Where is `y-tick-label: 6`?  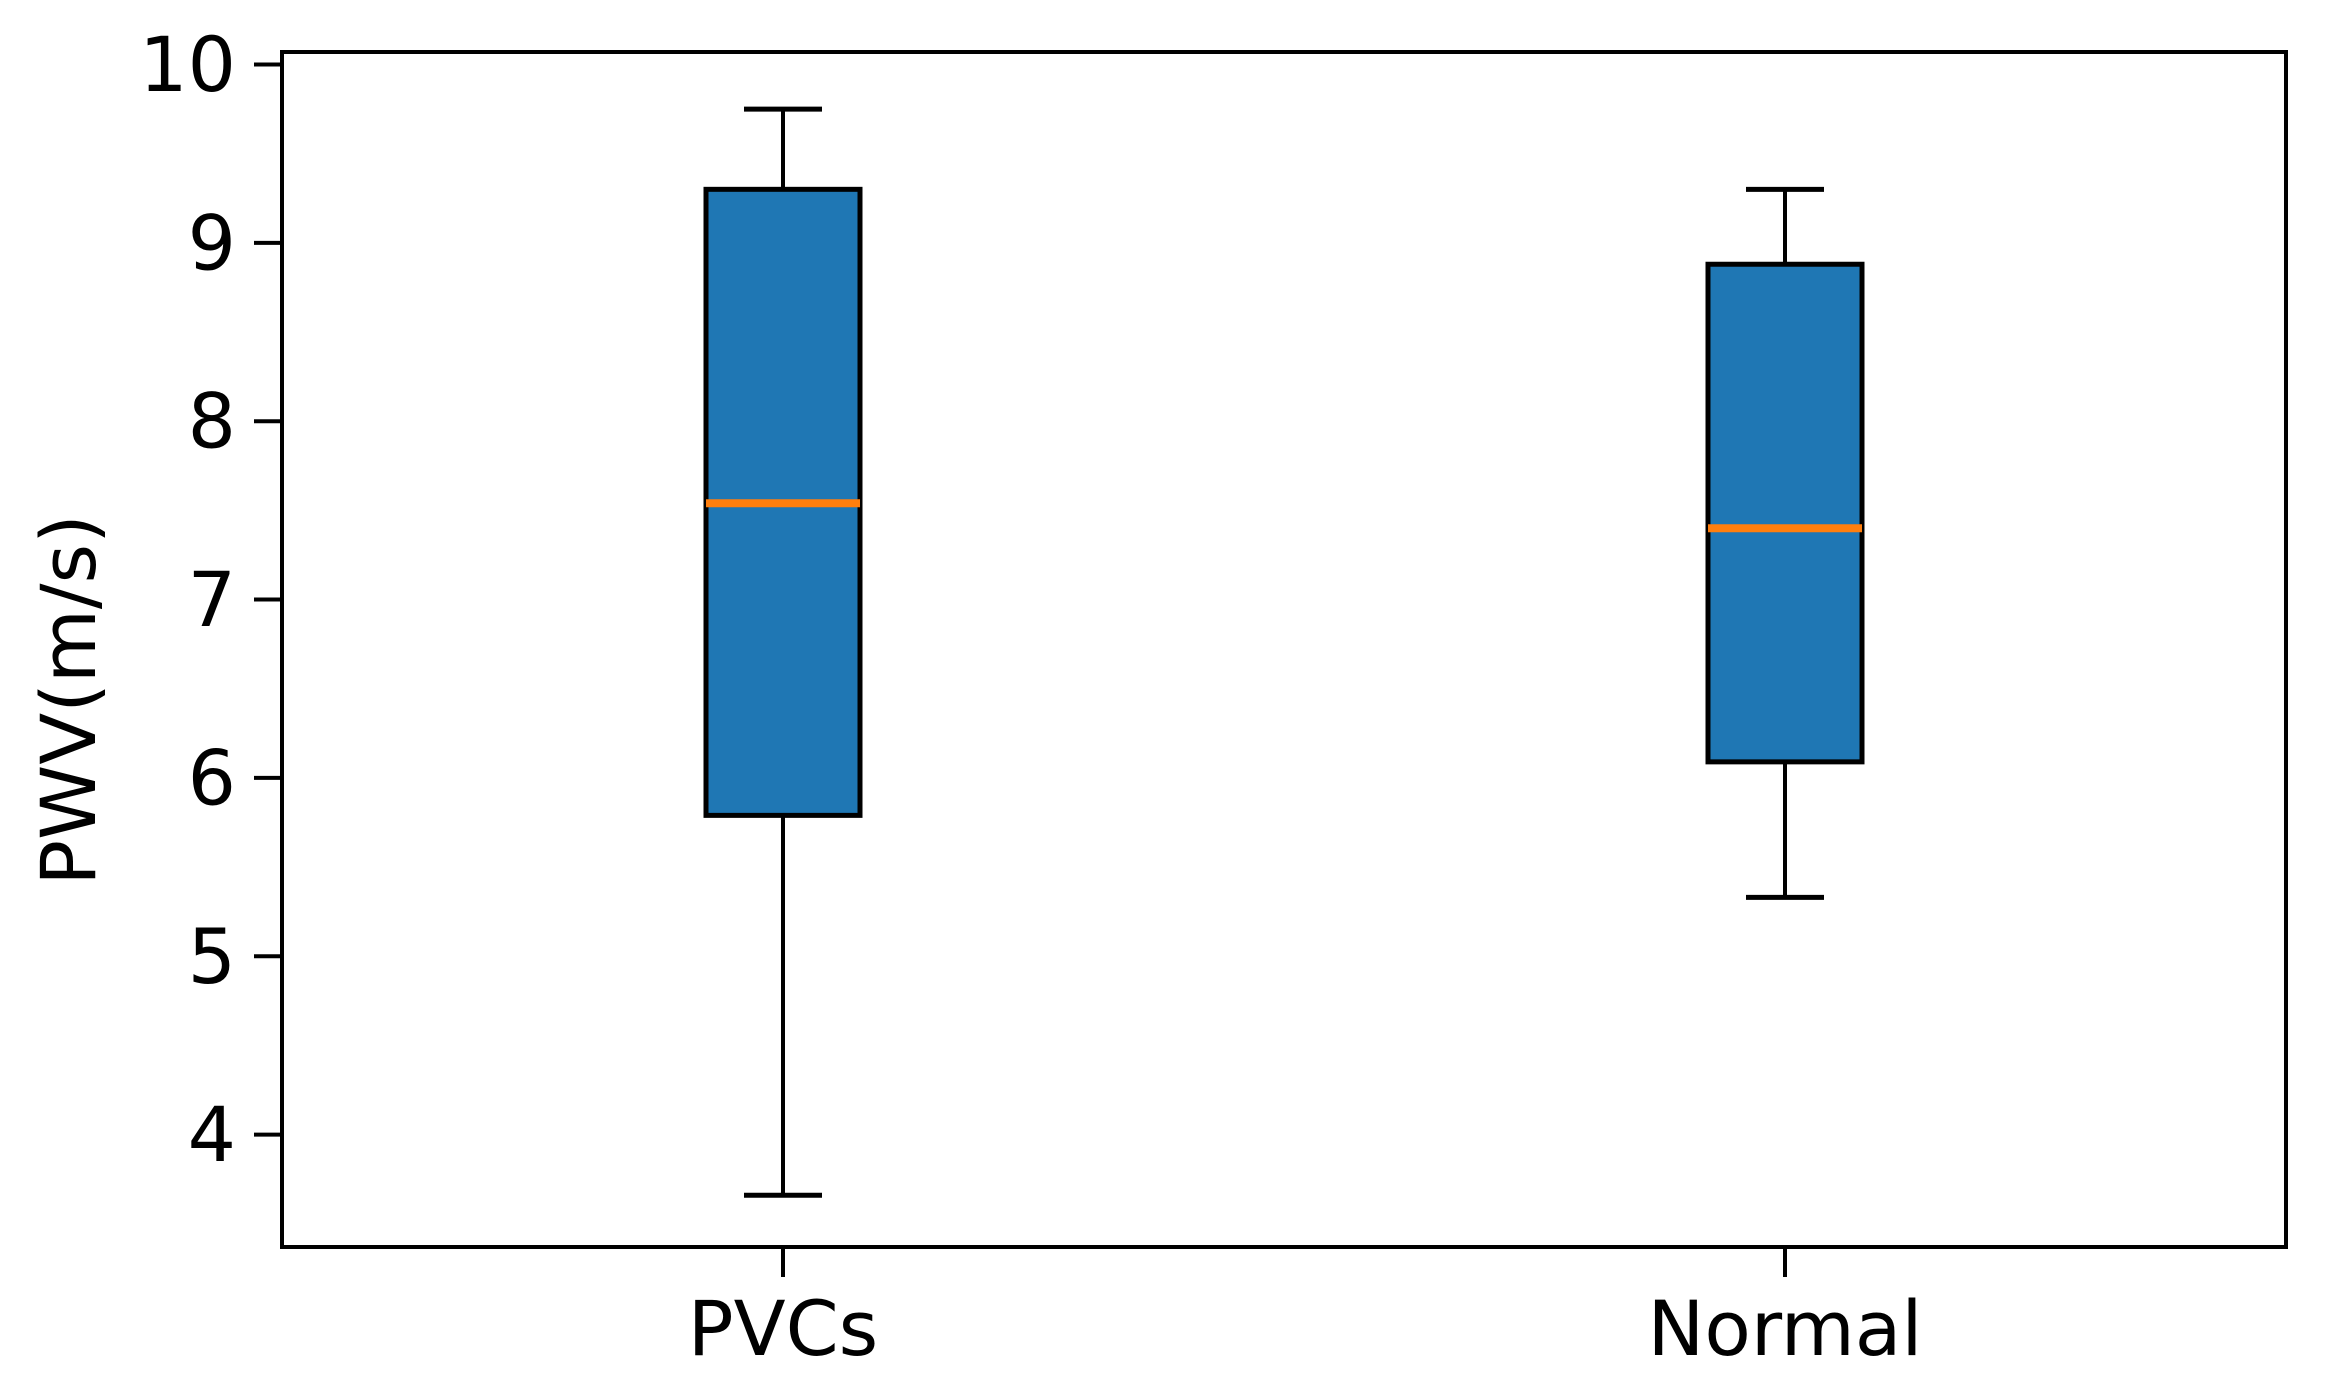
y-tick-label: 6 is located at coordinates (212, 777).